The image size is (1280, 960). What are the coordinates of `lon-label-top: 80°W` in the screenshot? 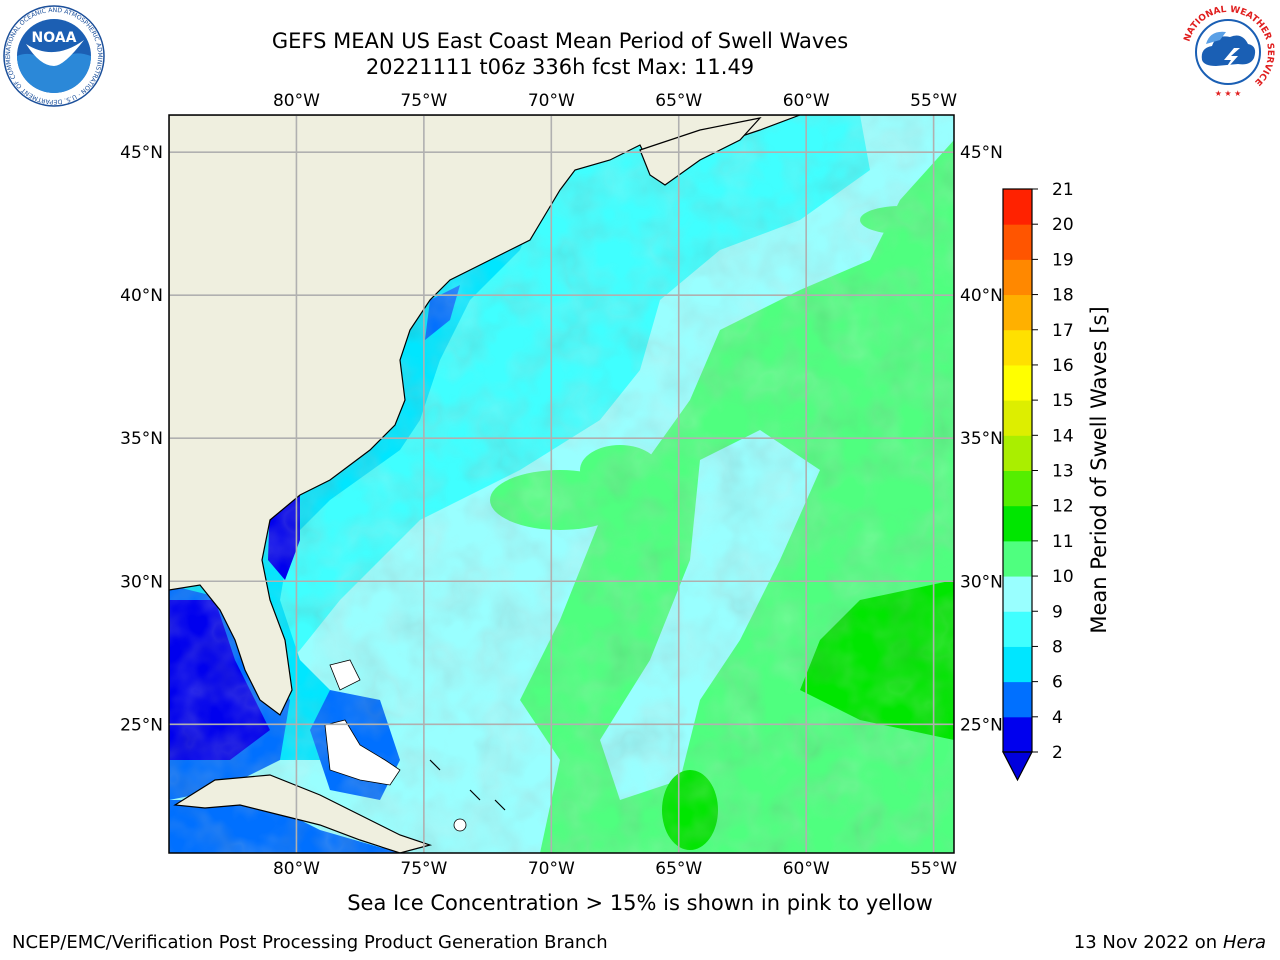 It's located at (296, 101).